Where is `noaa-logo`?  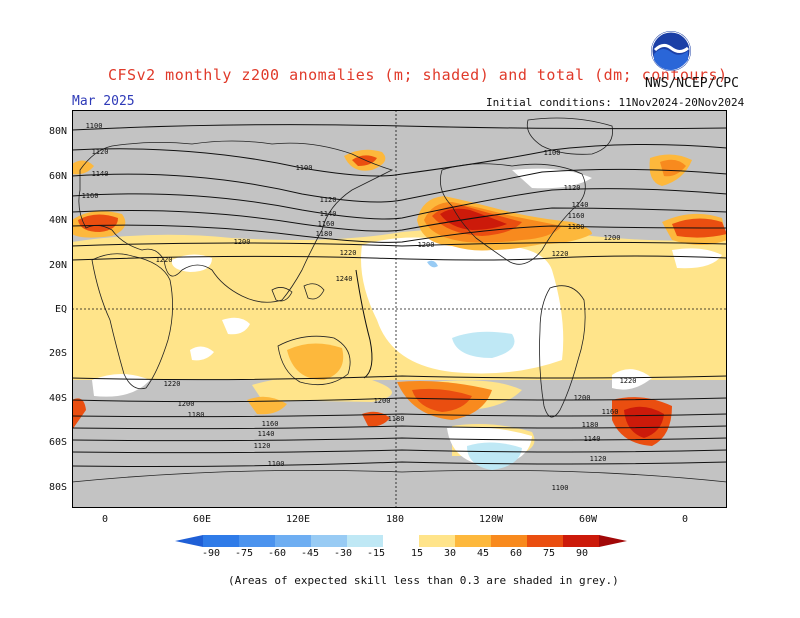
noaa-logo is located at coordinates (671, 51).